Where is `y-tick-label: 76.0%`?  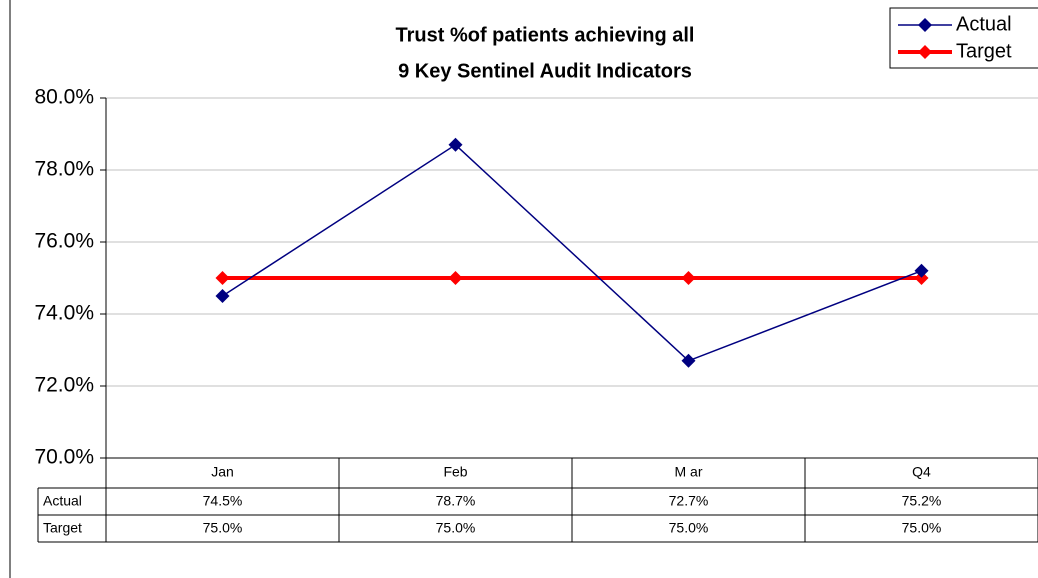 y-tick-label: 76.0% is located at coordinates (64, 241).